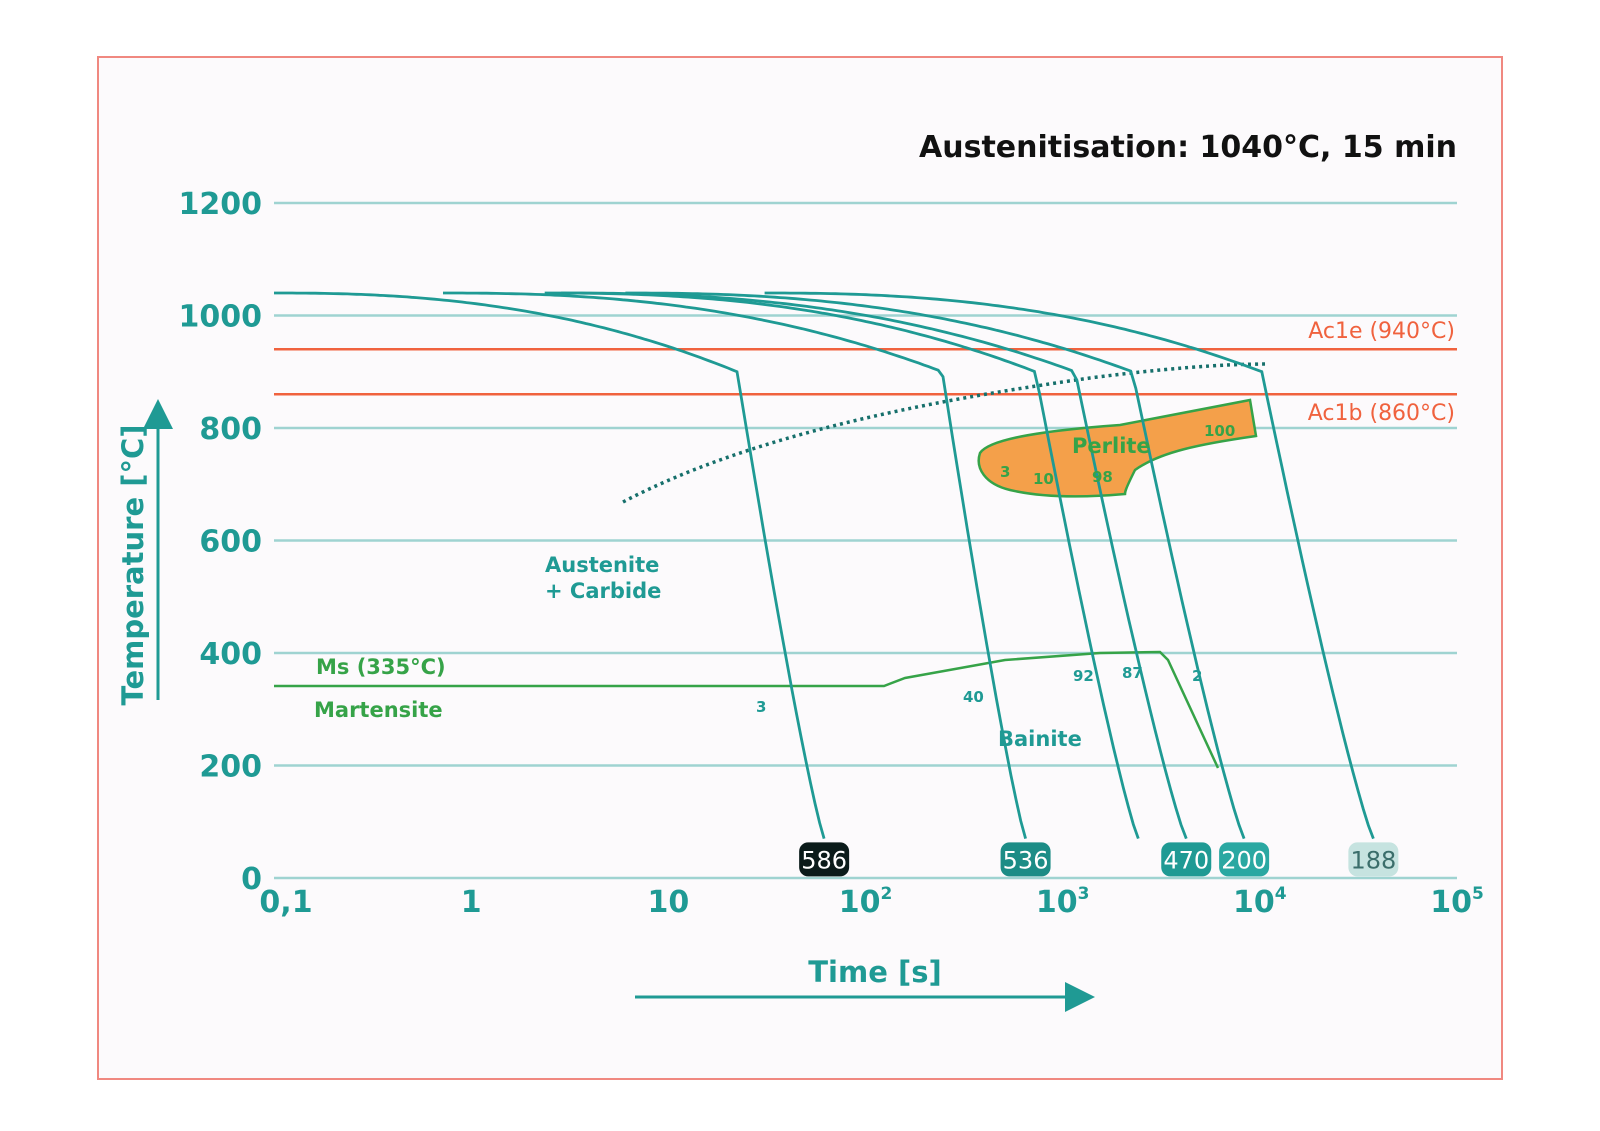 Image resolution: width=1600 pixels, height=1131 pixels. I want to click on pct-perlite-100: 100, so click(1219, 431).